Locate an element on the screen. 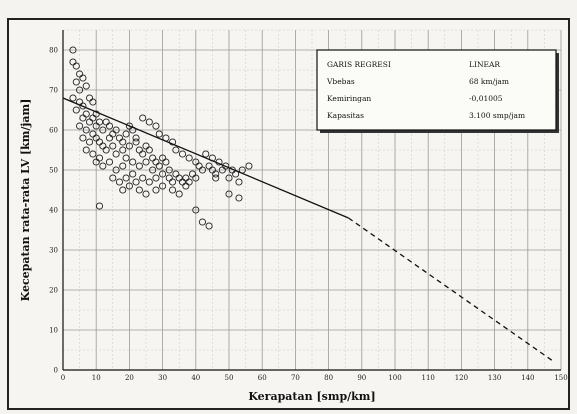  legend-row-value: LINEAR is located at coordinates (484, 64).